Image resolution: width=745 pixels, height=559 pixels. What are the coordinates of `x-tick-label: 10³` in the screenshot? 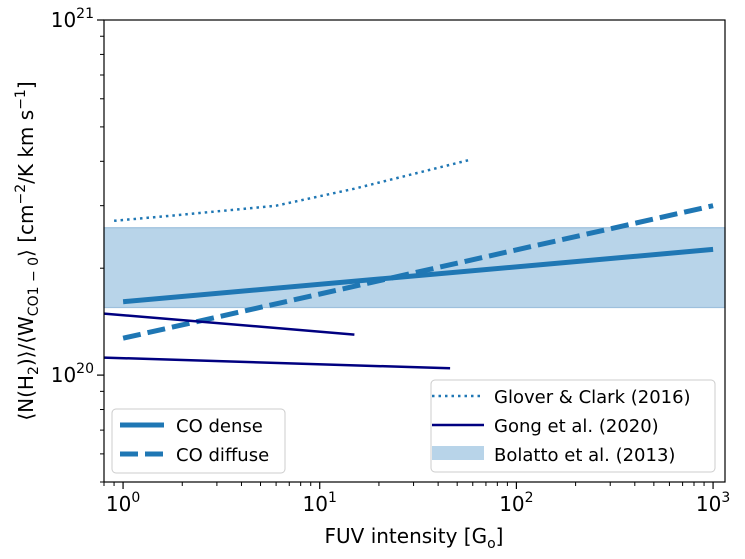 It's located at (713, 503).